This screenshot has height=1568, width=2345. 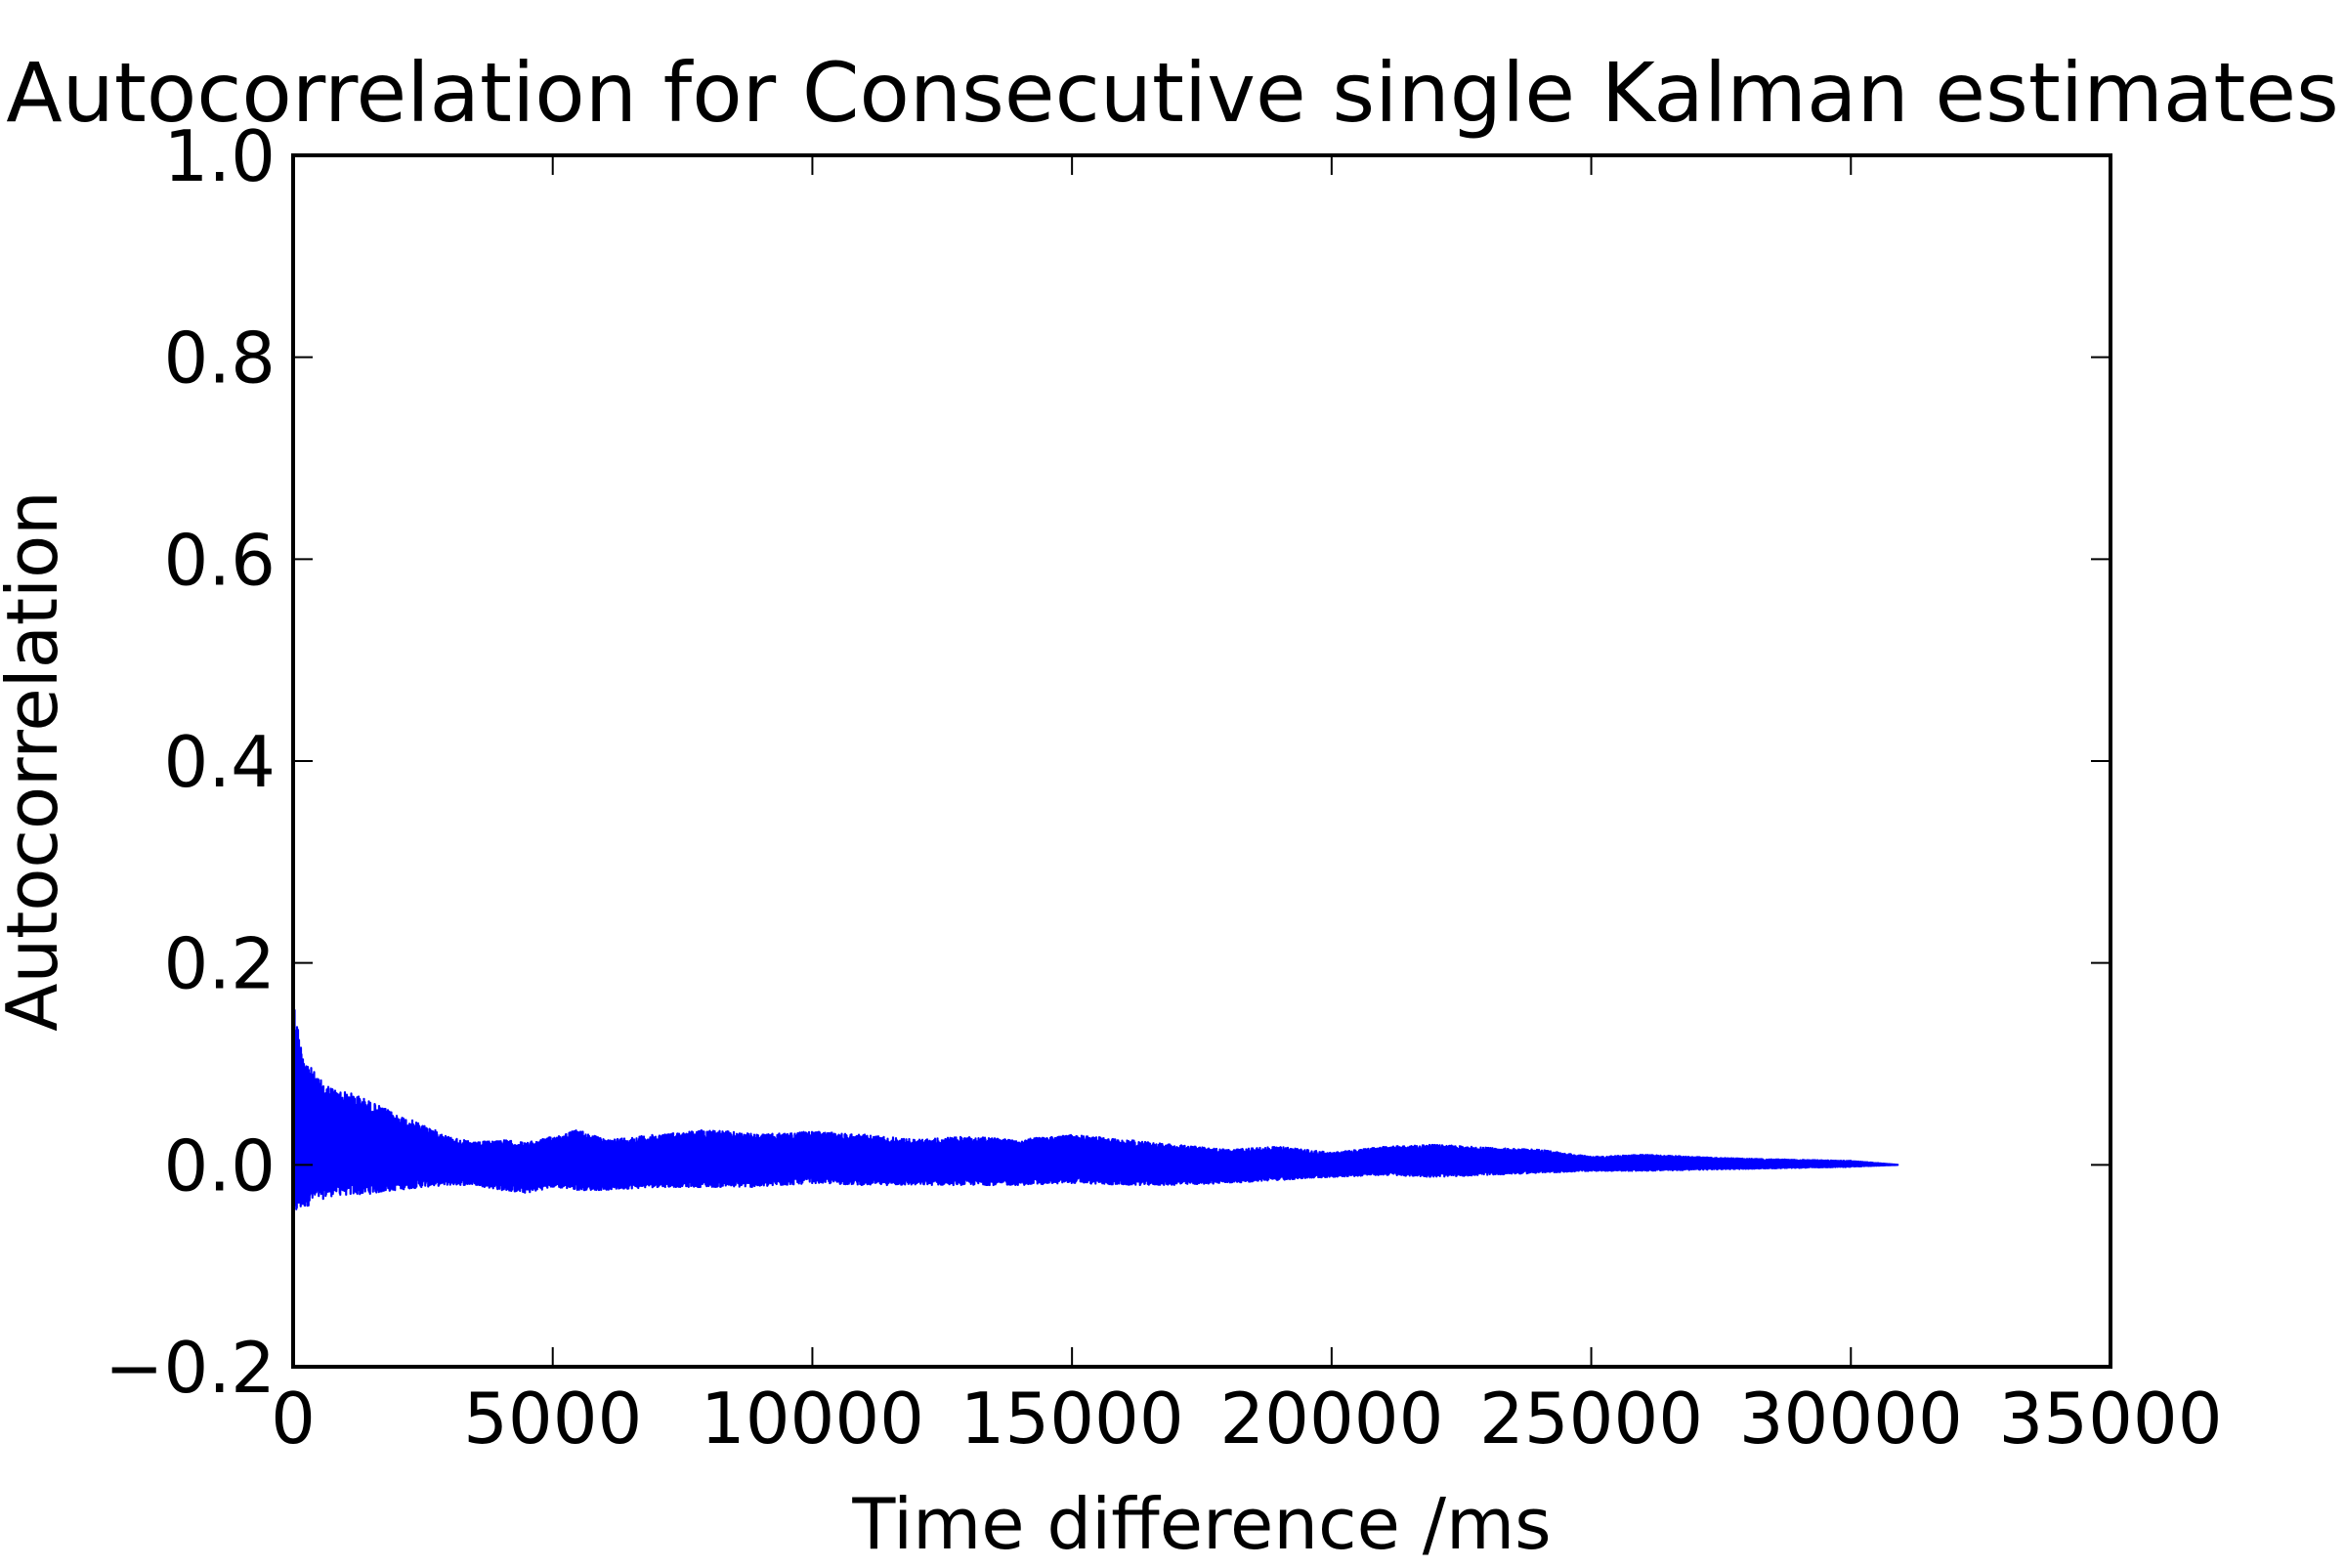 What do you see at coordinates (1072, 1418) in the screenshot?
I see `x-tick-label: 15000` at bounding box center [1072, 1418].